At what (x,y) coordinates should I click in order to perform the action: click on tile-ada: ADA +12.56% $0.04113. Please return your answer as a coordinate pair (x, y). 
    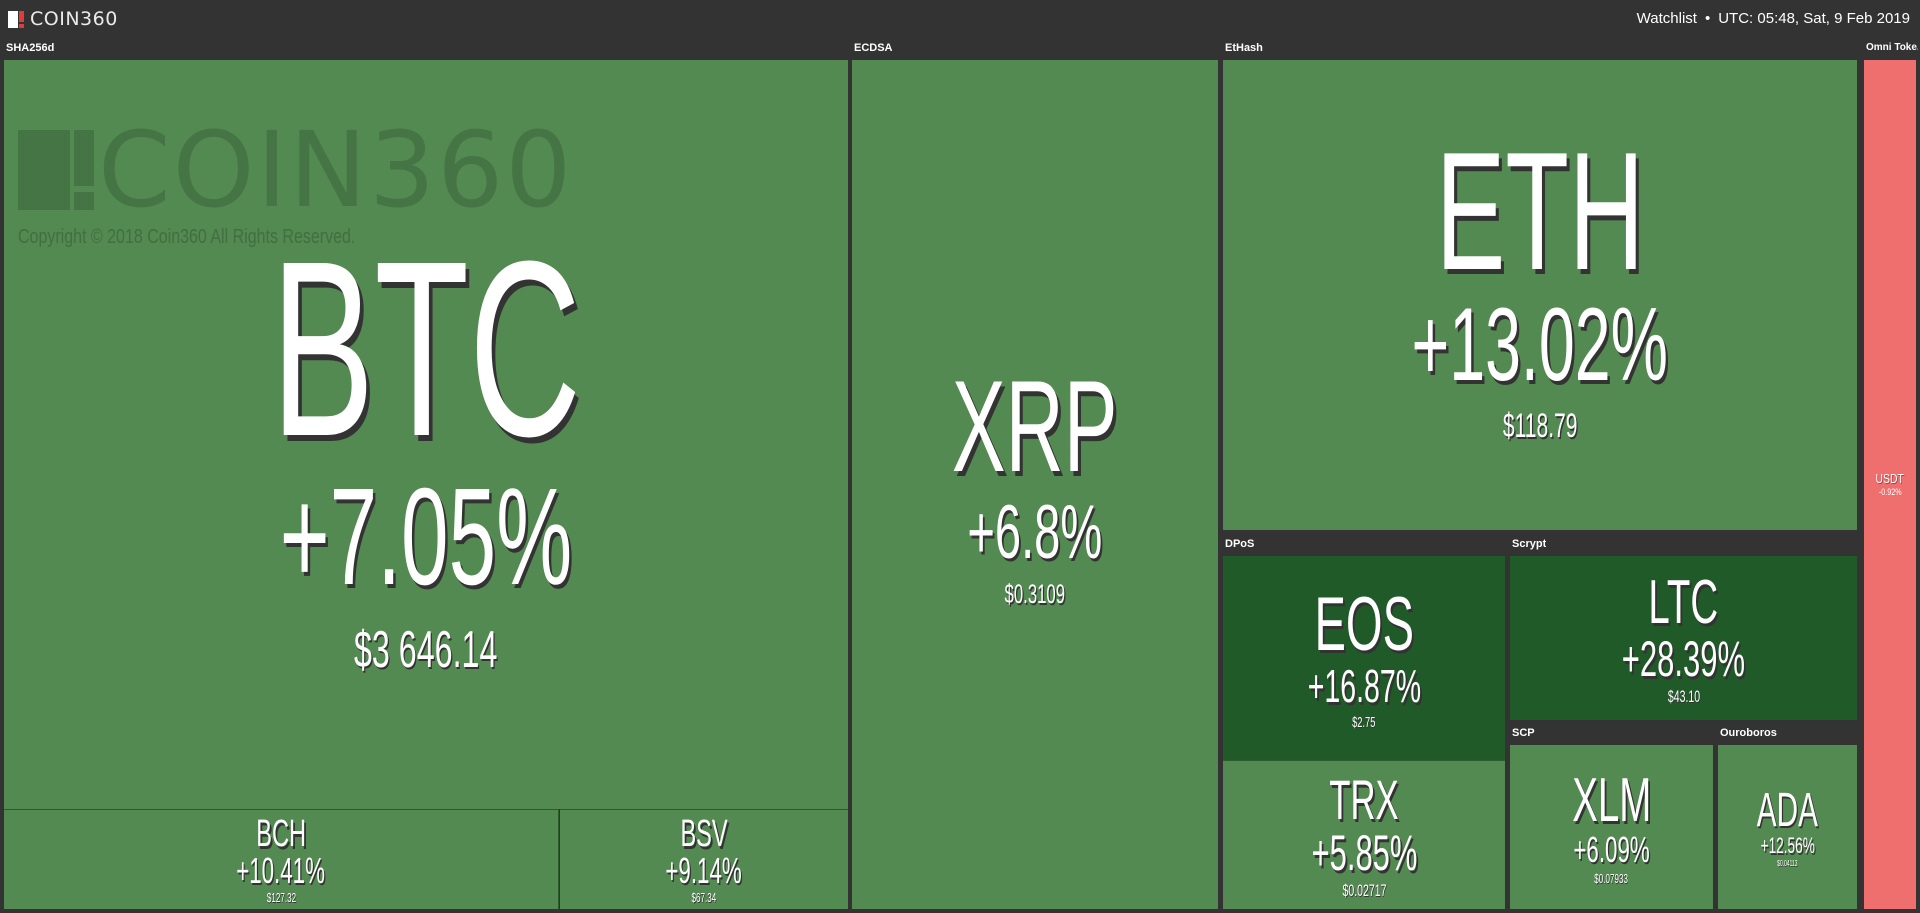
    Looking at the image, I should click on (1787, 827).